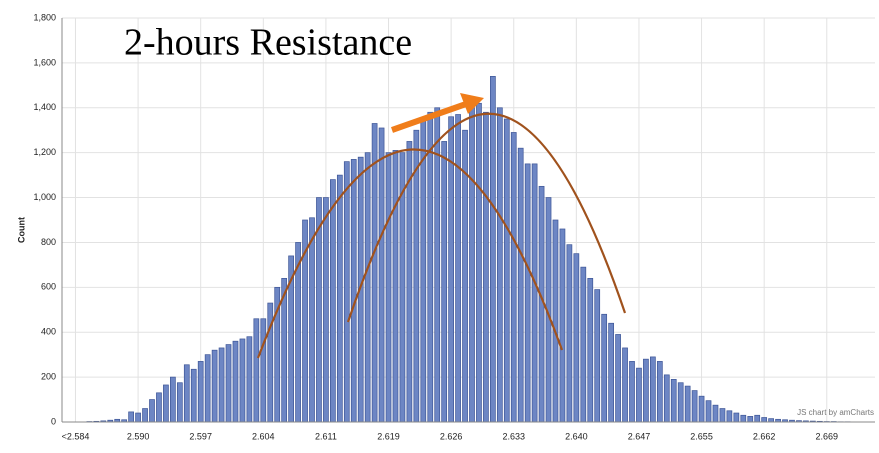  I want to click on y-tick-label: 800, so click(48, 242).